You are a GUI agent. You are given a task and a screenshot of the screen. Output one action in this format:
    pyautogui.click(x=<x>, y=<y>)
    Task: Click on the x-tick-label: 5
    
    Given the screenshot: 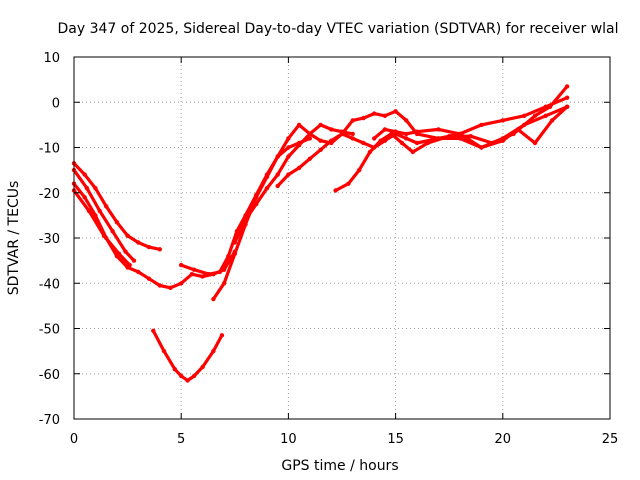 What is the action you would take?
    pyautogui.click(x=181, y=439)
    